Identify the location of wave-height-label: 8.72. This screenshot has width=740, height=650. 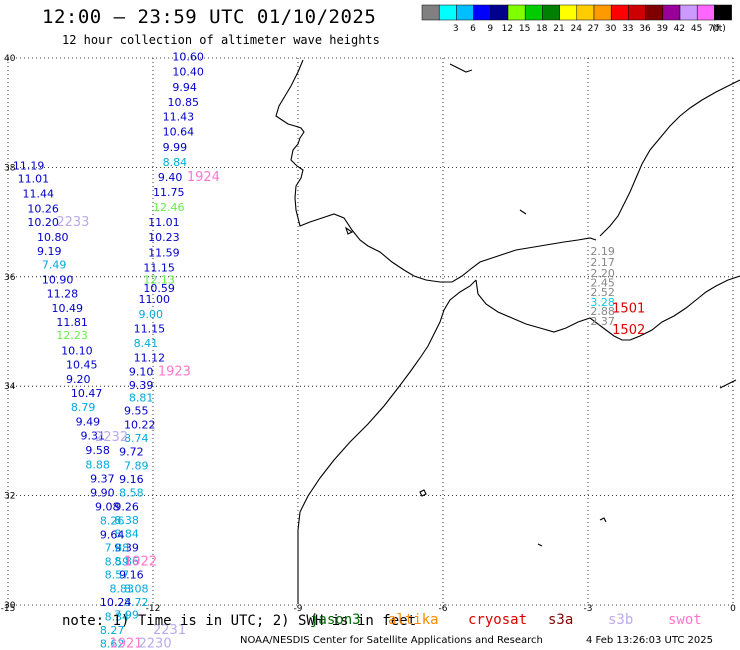
(136, 602).